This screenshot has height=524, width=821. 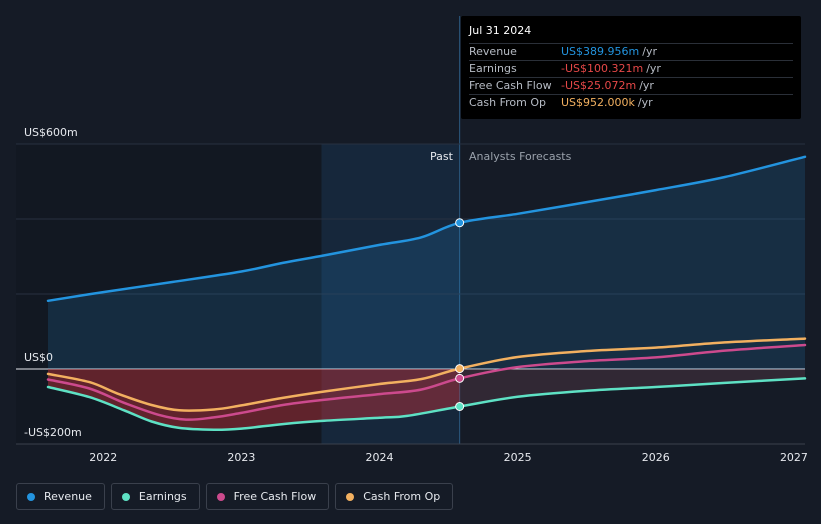 What do you see at coordinates (656, 457) in the screenshot?
I see `x-tick-label-2026: 2026` at bounding box center [656, 457].